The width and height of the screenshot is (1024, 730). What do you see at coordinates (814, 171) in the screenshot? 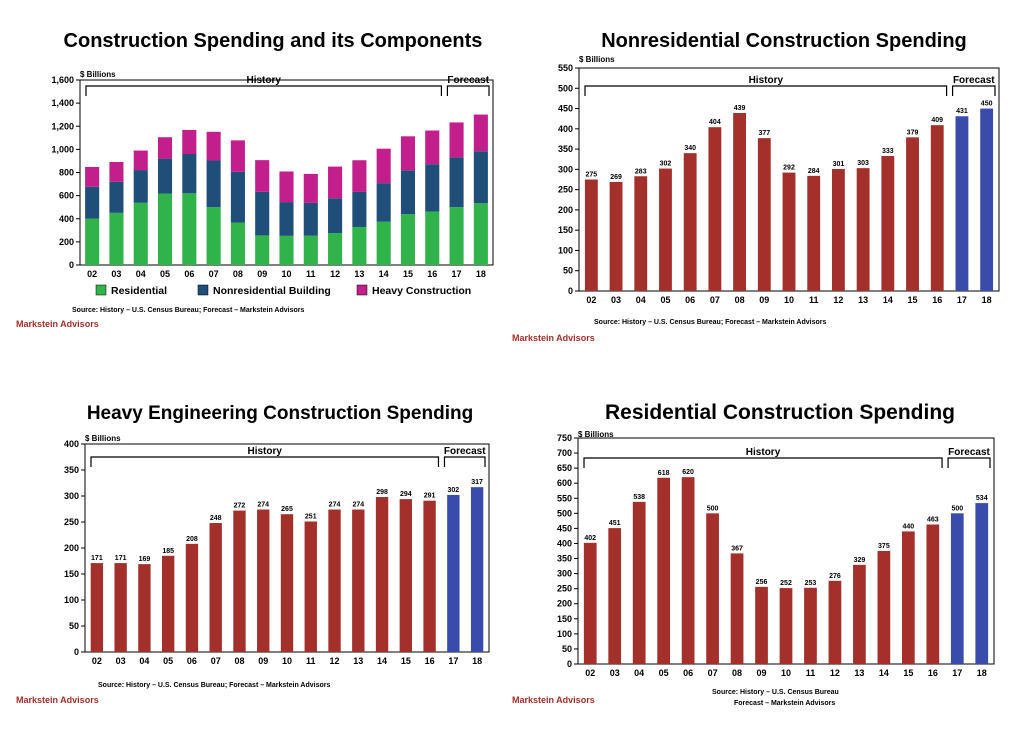
I see `bar-value-label: 284` at bounding box center [814, 171].